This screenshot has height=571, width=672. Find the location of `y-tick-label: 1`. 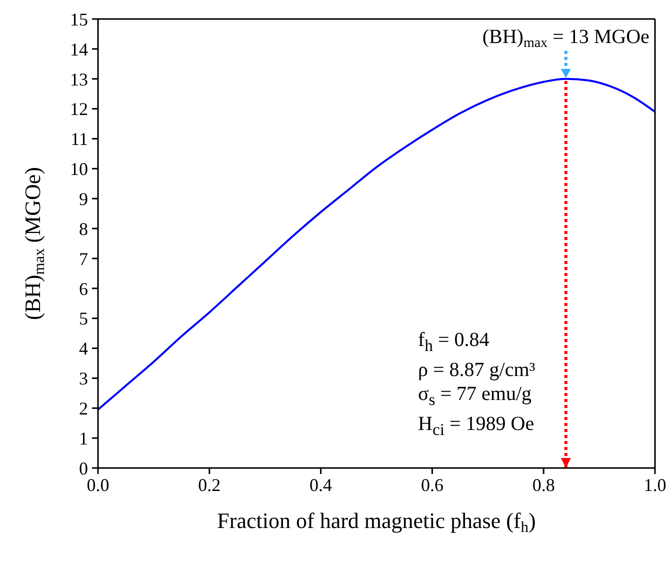

y-tick-label: 1 is located at coordinates (83, 438).